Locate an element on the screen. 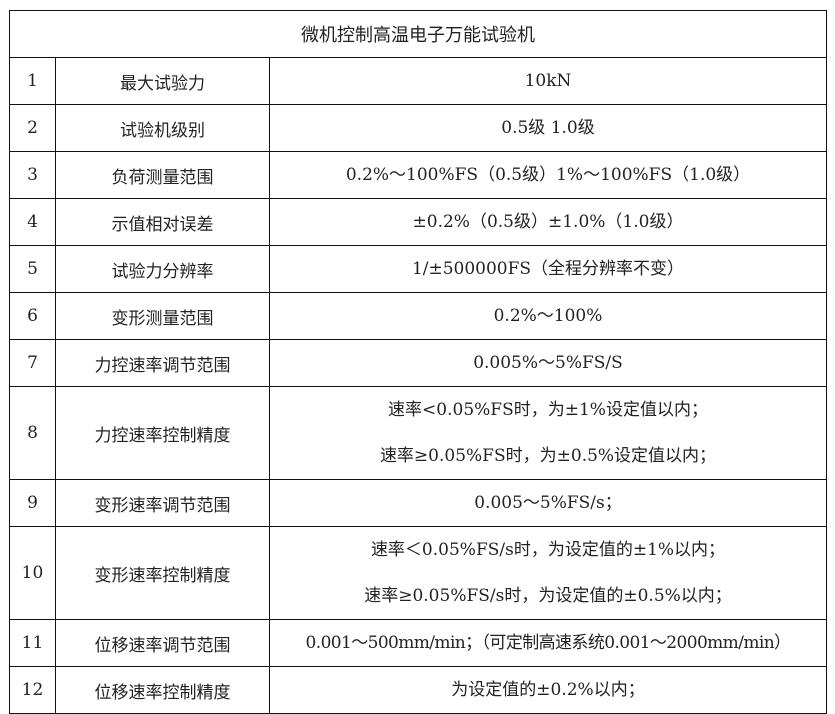  row-number: 10 is located at coordinates (32, 573).